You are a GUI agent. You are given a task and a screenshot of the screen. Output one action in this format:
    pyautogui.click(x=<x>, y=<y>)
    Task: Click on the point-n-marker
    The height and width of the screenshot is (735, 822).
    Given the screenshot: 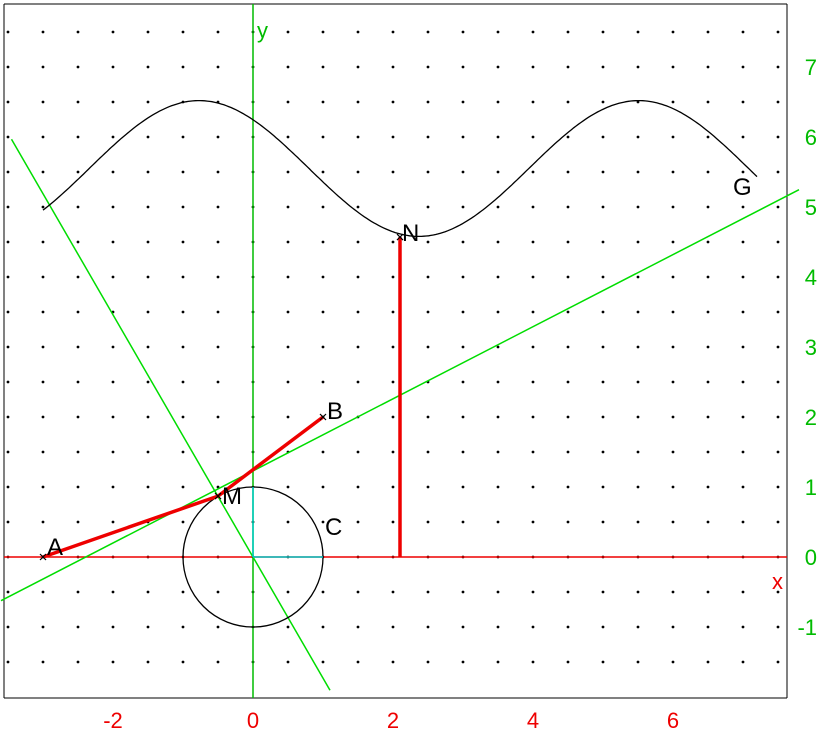 What is the action you would take?
    pyautogui.click(x=400, y=237)
    